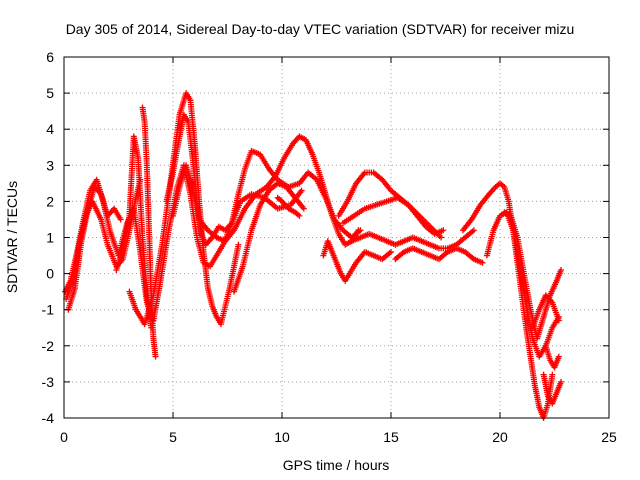 This screenshot has width=640, height=480. Describe the element at coordinates (282, 437) in the screenshot. I see `x-tick-label: 10` at that location.